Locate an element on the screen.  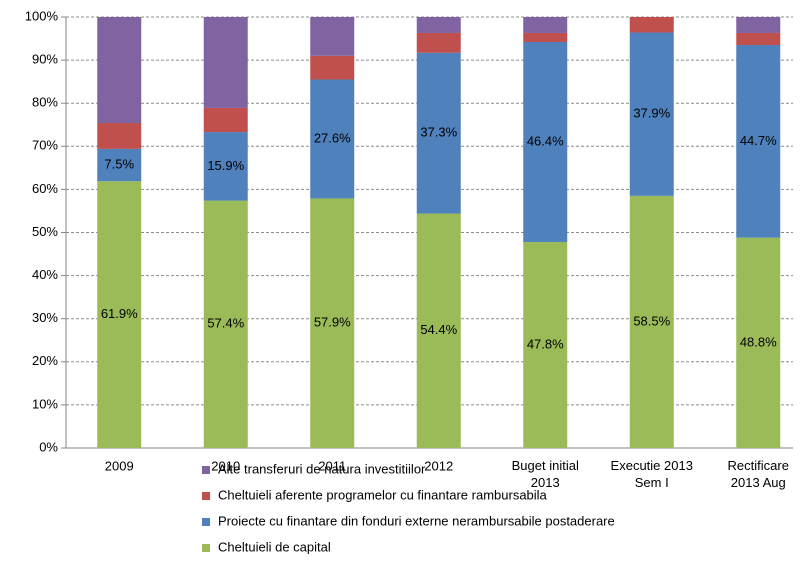
legend-label: Cheltuieli de capital is located at coordinates (274, 546).